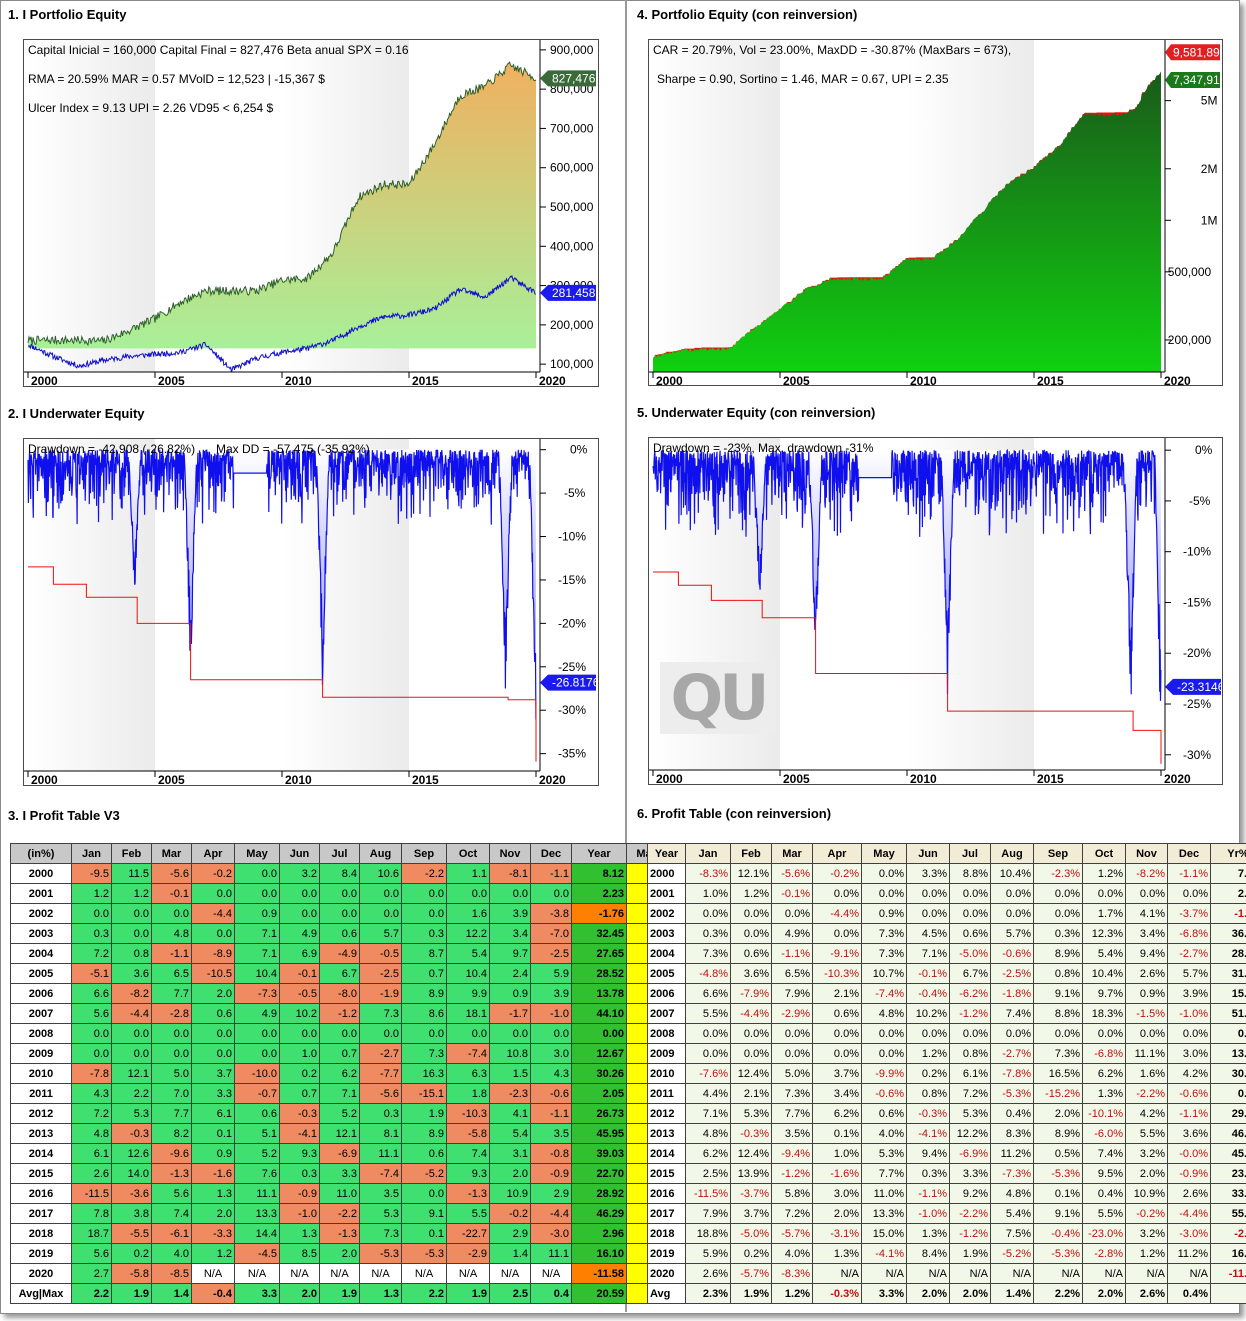  What do you see at coordinates (792, 933) in the screenshot?
I see `table-cell: 4.9%` at bounding box center [792, 933].